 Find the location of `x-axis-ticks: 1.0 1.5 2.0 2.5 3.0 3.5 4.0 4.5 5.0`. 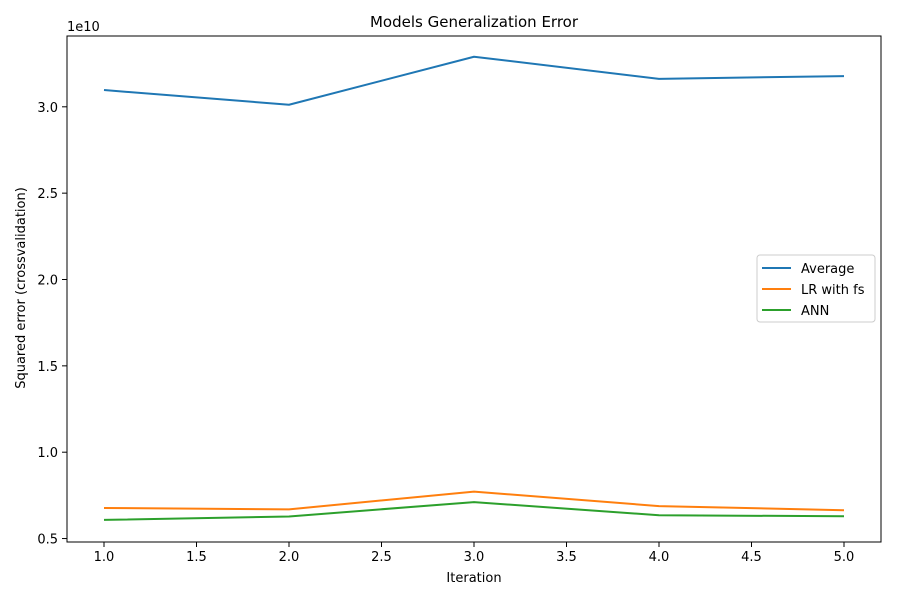

x-axis-ticks: 1.0 1.5 2.0 2.5 3.0 3.5 4.0 4.5 5.0 is located at coordinates (474, 553).